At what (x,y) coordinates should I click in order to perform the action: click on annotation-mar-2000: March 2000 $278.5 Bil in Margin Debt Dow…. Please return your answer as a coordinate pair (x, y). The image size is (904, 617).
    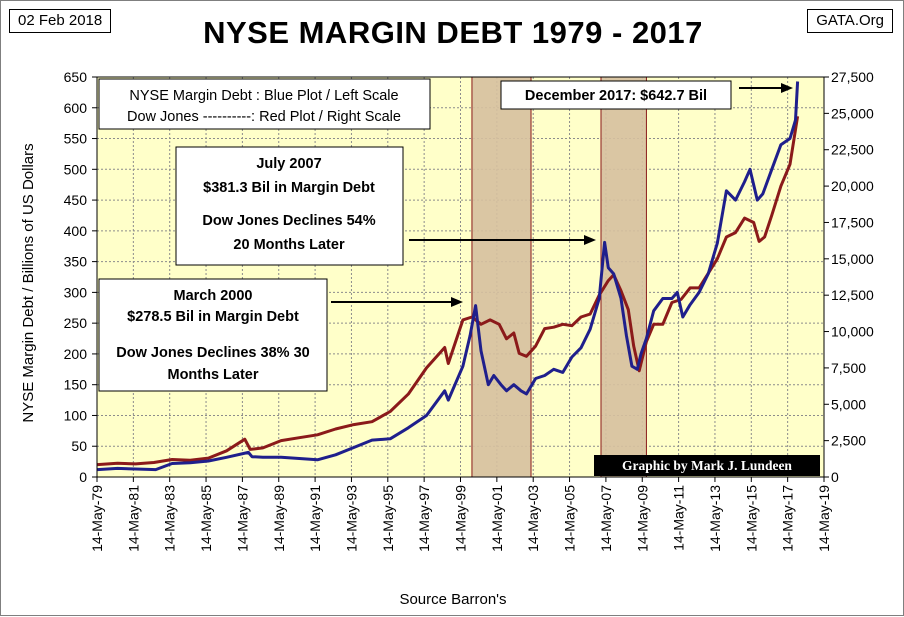
    Looking at the image, I should click on (280, 335).